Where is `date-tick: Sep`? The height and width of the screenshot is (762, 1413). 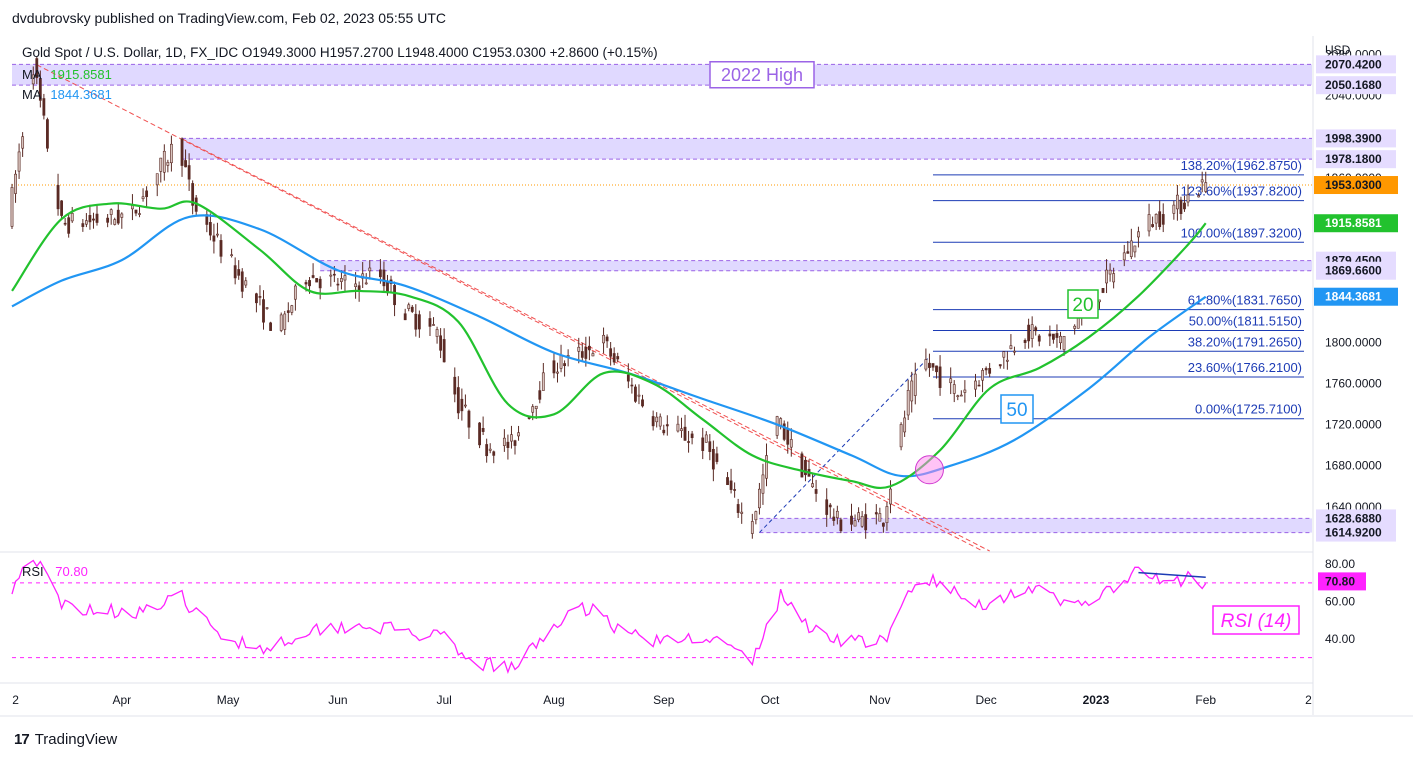
date-tick: Sep is located at coordinates (664, 700).